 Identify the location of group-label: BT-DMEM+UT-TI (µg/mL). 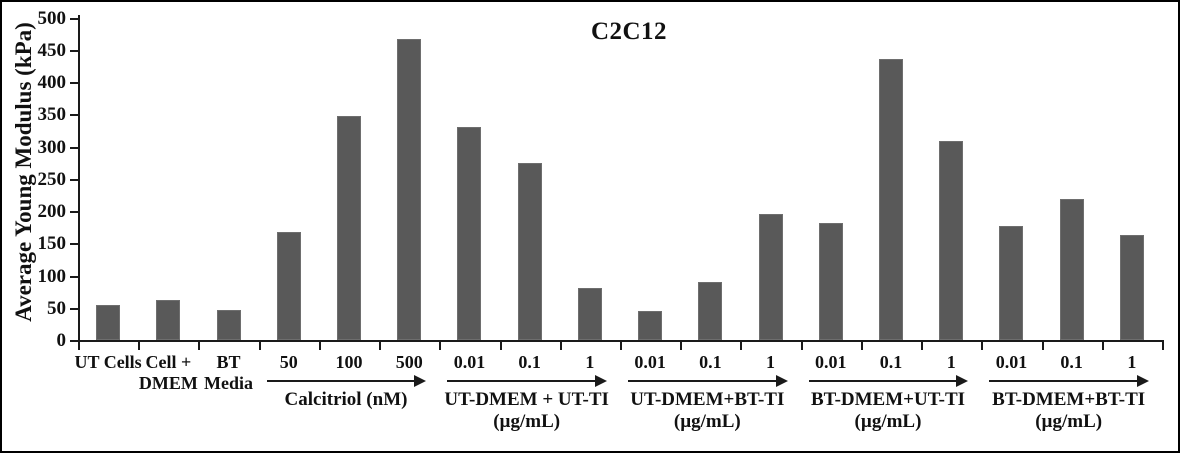
(888, 410).